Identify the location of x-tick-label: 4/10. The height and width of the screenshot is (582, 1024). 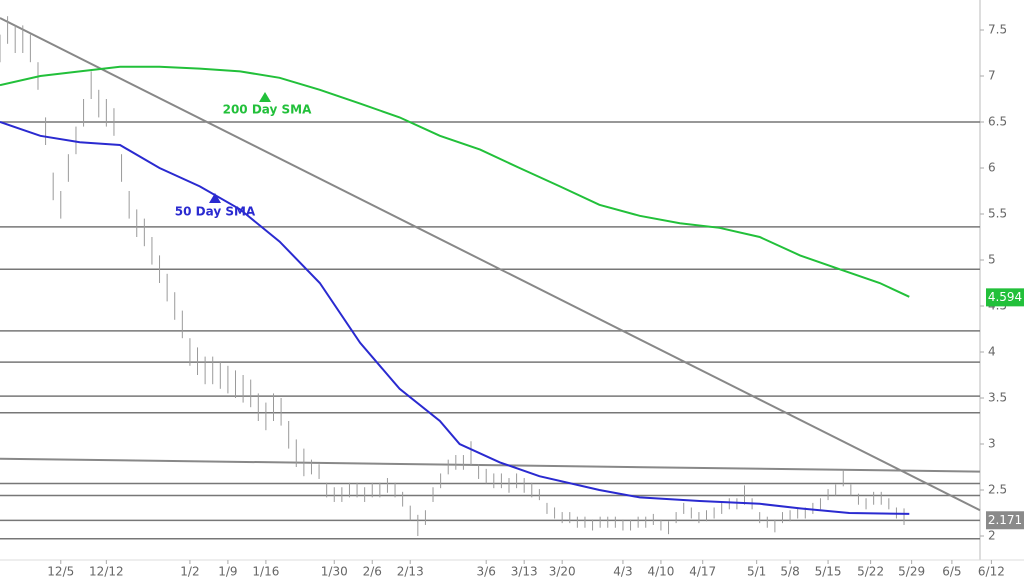
(660, 572).